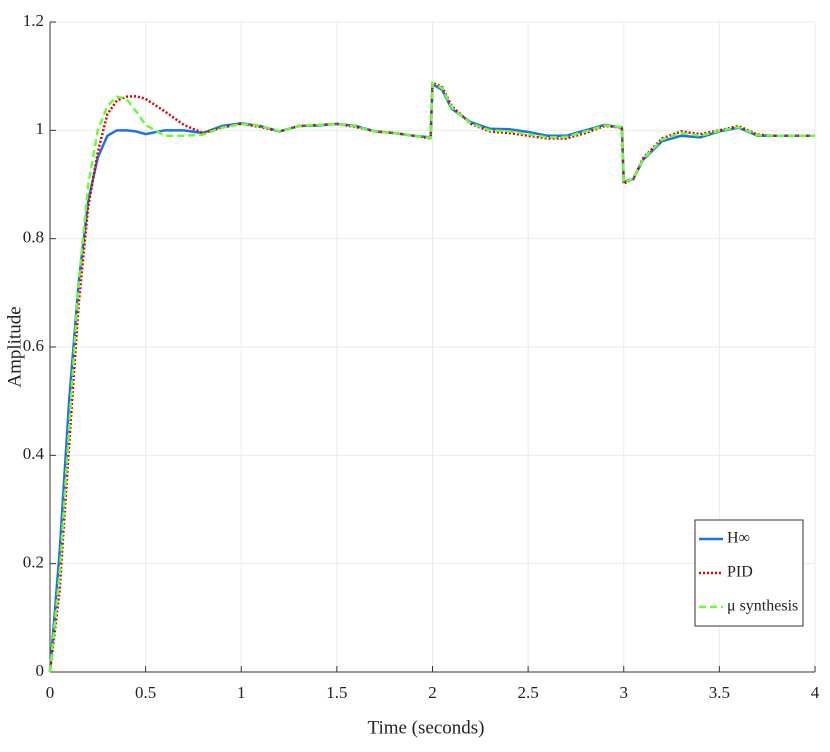 This screenshot has width=830, height=752. Describe the element at coordinates (432, 692) in the screenshot. I see `x-tick-label: 2` at that location.